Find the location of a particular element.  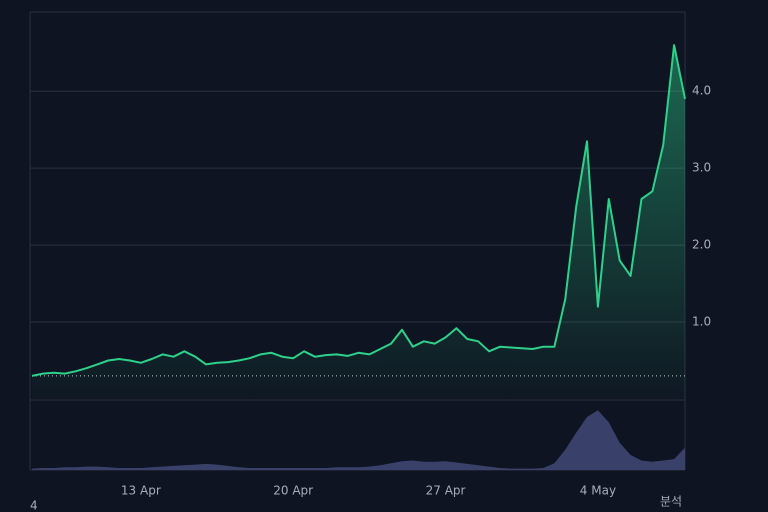

x-tick-label: 13 Apr is located at coordinates (141, 491).